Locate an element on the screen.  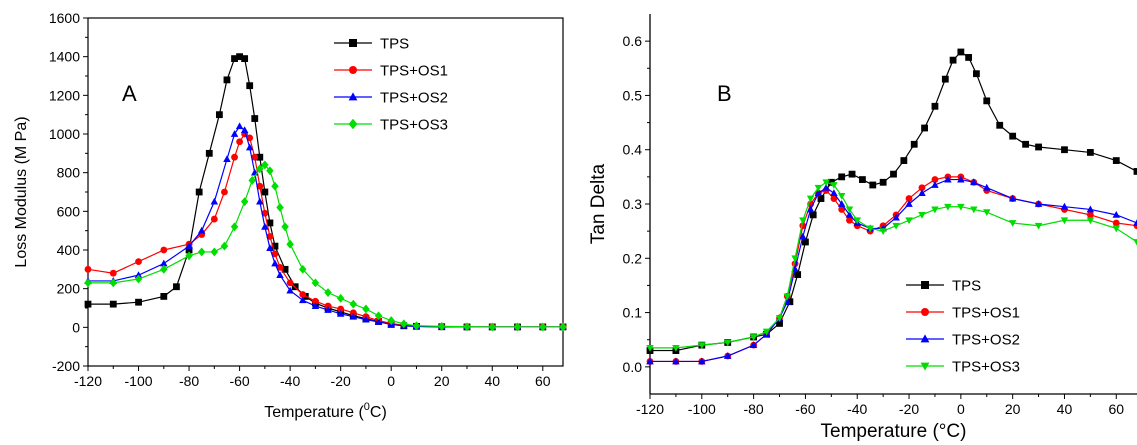
legend-label: TPS+OS2 is located at coordinates (986, 340).